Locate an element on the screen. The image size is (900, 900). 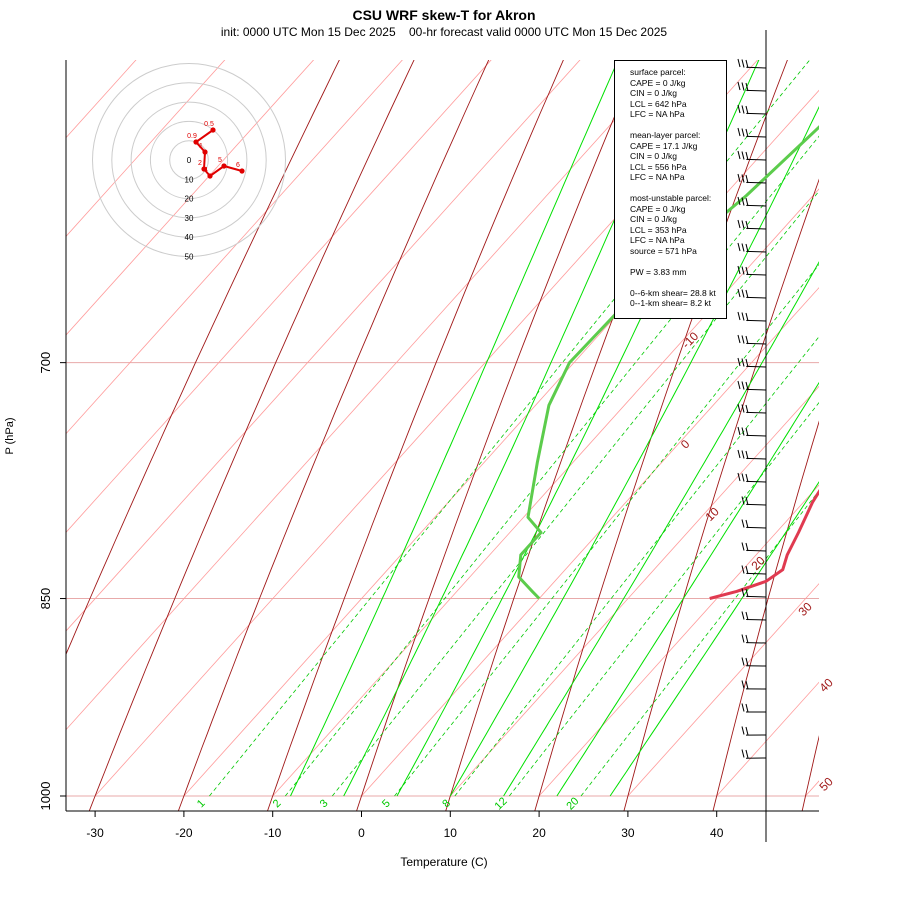
surface-cin: CIN = 0 J/kg is located at coordinates (654, 93).